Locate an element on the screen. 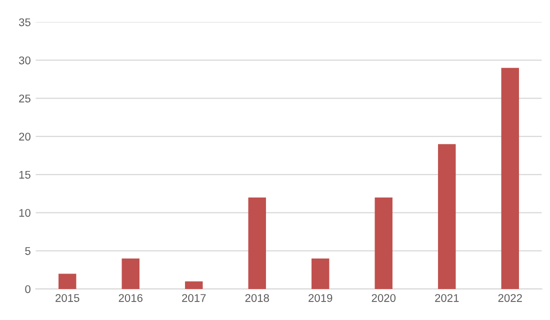  y-tick-label: 5 is located at coordinates (27, 251).